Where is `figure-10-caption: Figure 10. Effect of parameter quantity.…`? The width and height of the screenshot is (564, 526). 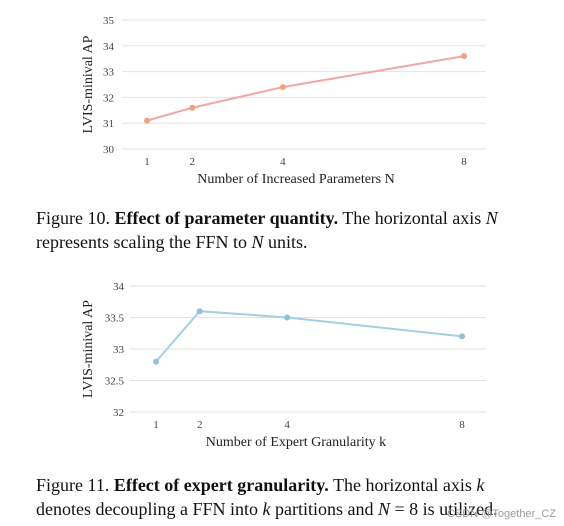 figure-10-caption: Figure 10. Effect of parameter quantity.… is located at coordinates (286, 230).